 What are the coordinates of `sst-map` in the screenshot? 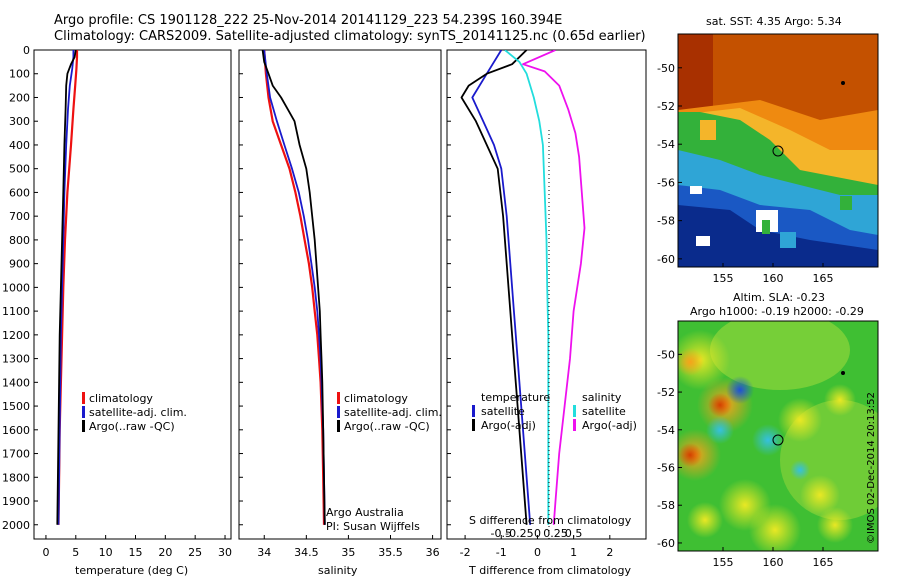 It's located at (778, 150).